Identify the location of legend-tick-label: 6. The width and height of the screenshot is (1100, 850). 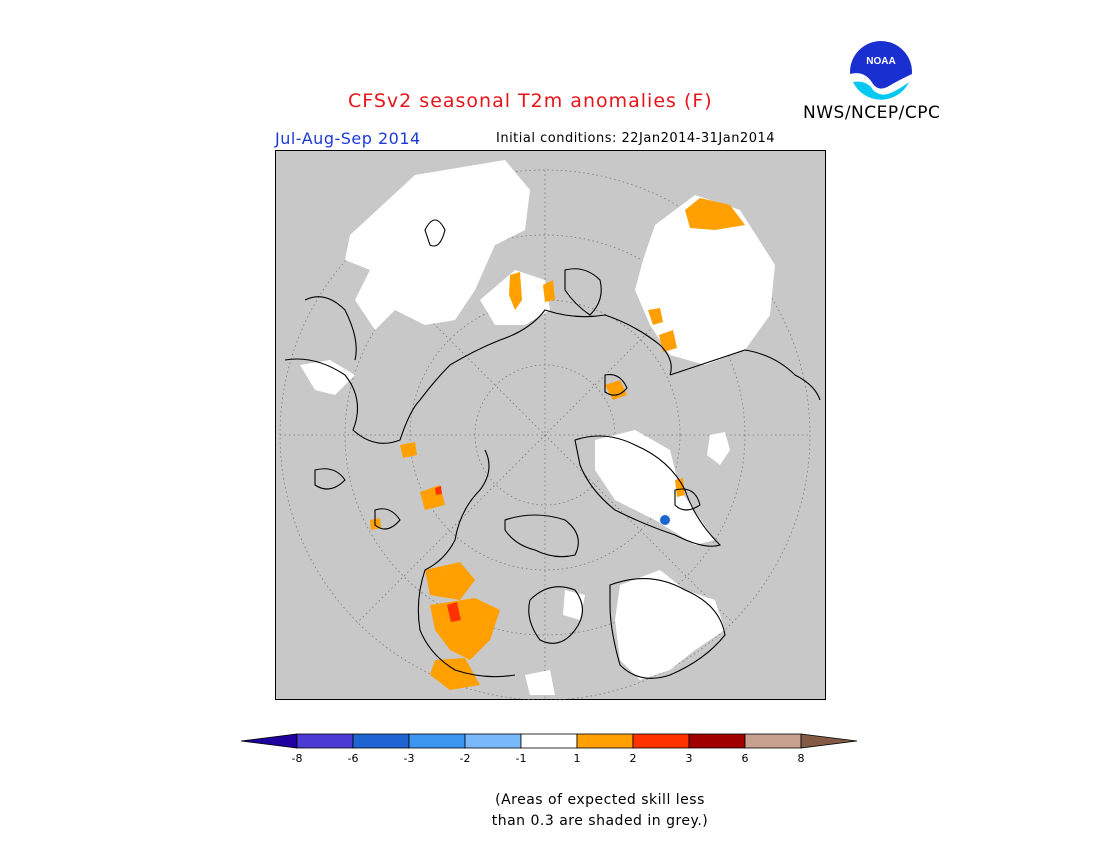
(745, 758).